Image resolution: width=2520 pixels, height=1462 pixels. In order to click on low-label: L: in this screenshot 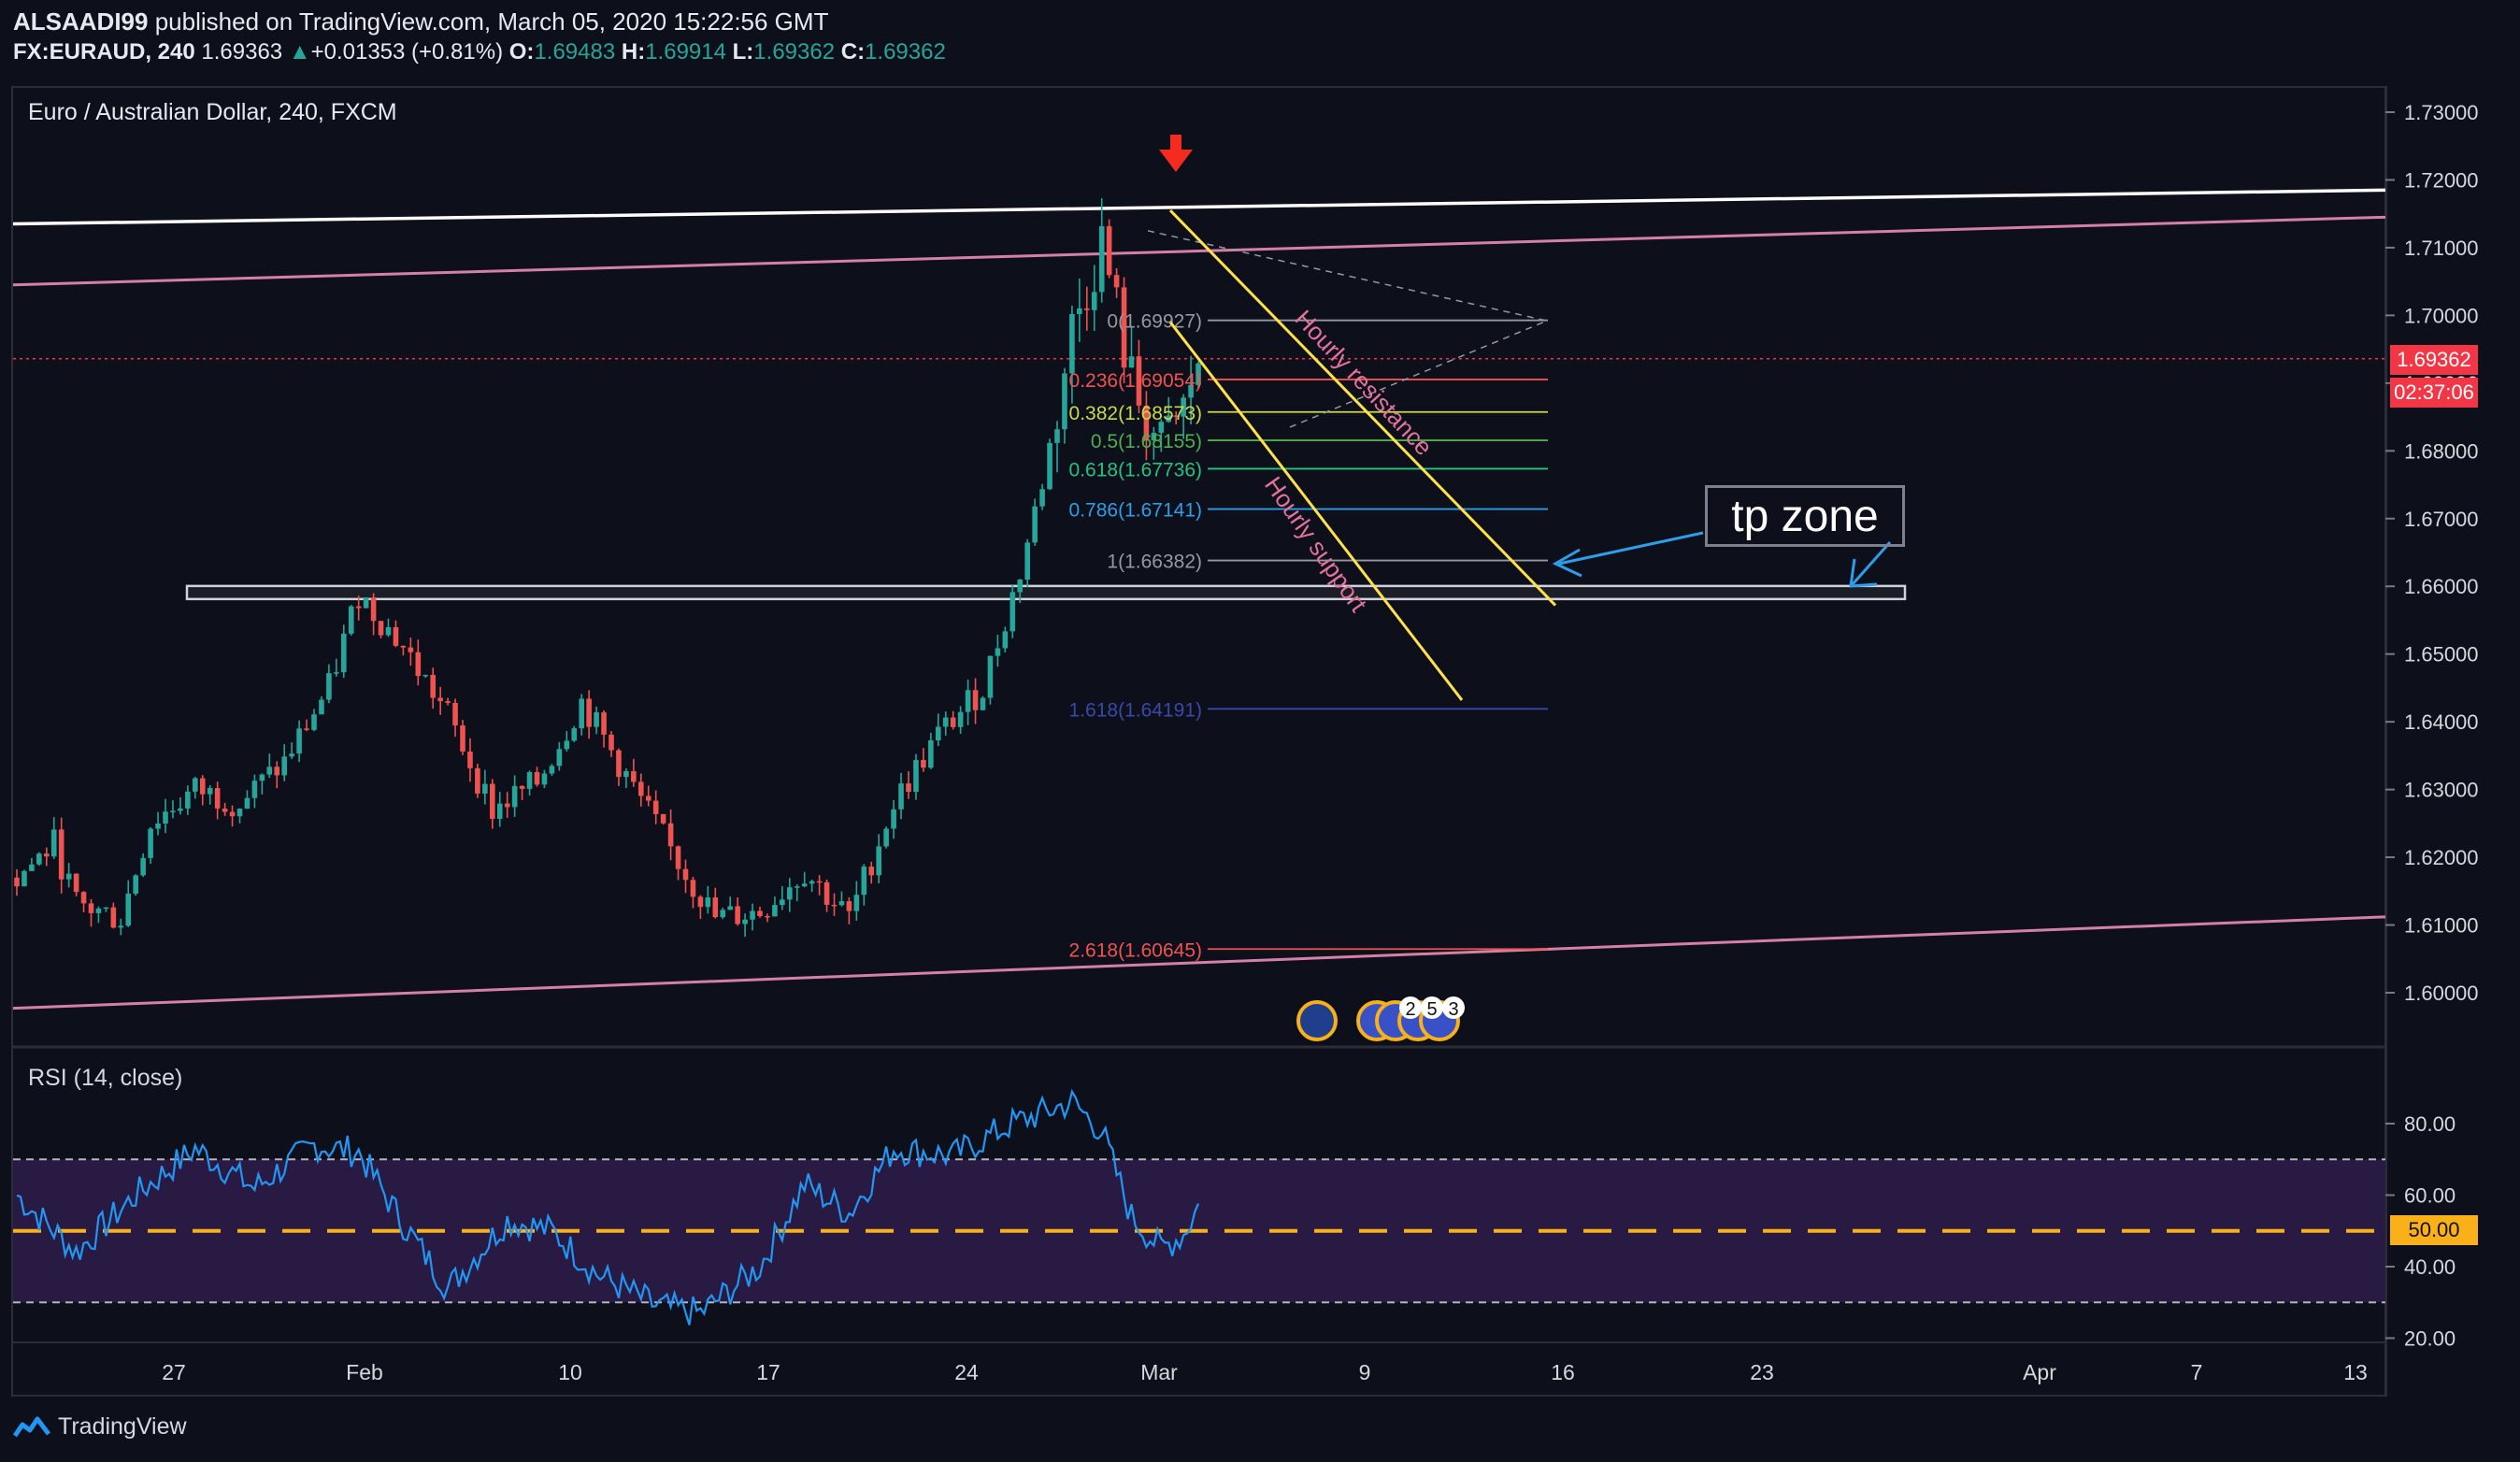, I will do `click(743, 51)`.